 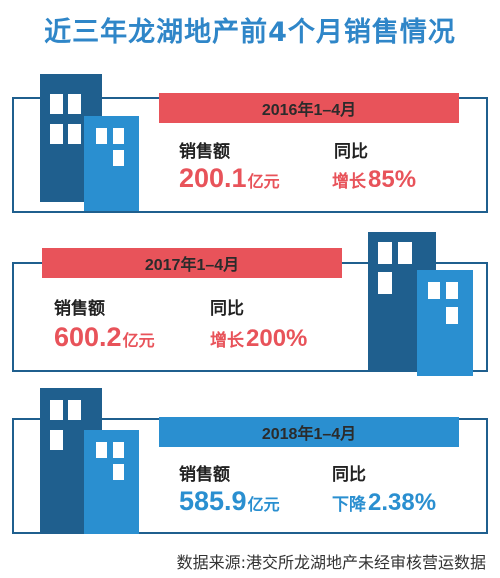 What do you see at coordinates (402, 502) in the screenshot?
I see `change-percent: 2.38%` at bounding box center [402, 502].